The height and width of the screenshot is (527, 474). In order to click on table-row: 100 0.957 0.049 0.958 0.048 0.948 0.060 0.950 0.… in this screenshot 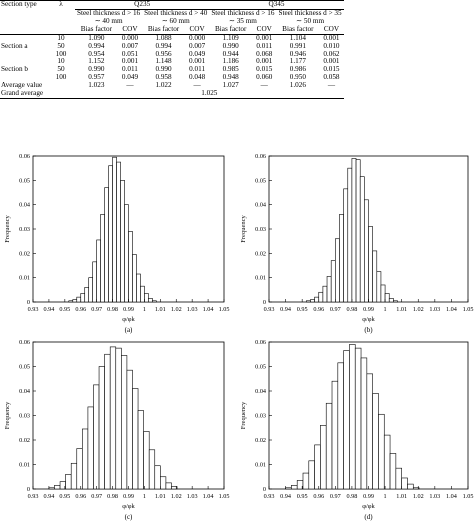, I will do `click(172, 77)`.